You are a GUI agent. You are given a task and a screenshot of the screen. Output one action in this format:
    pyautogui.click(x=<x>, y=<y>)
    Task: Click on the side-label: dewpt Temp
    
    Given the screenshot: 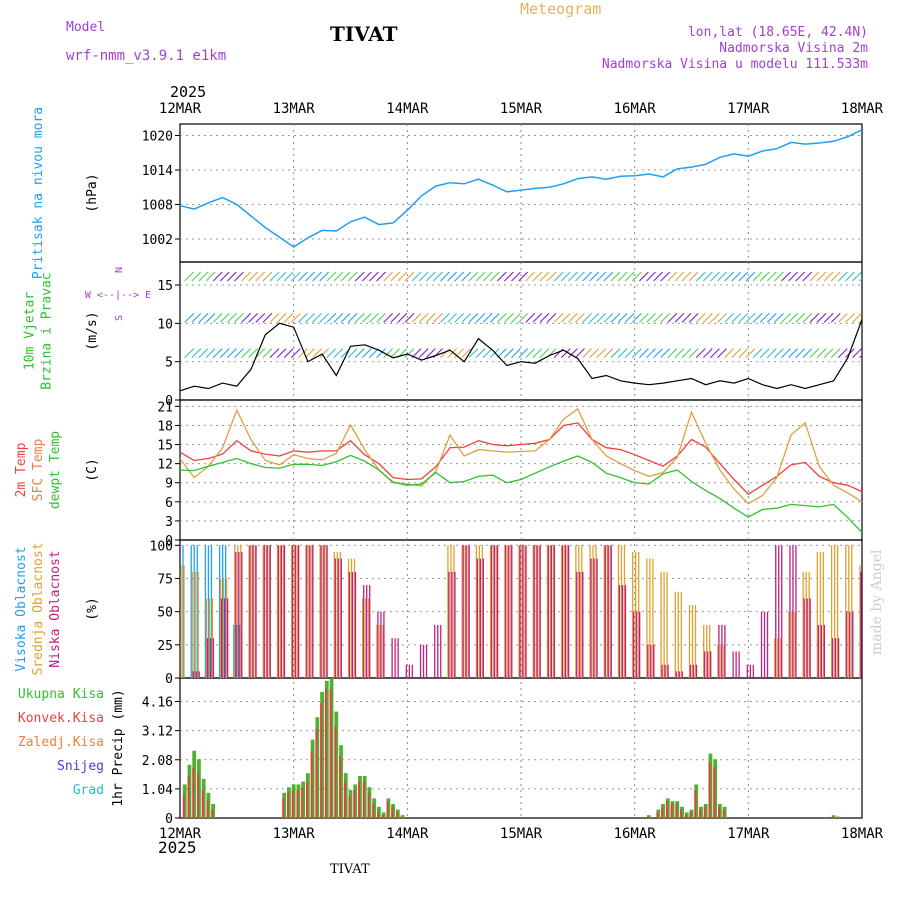 What is the action you would take?
    pyautogui.click(x=55, y=470)
    